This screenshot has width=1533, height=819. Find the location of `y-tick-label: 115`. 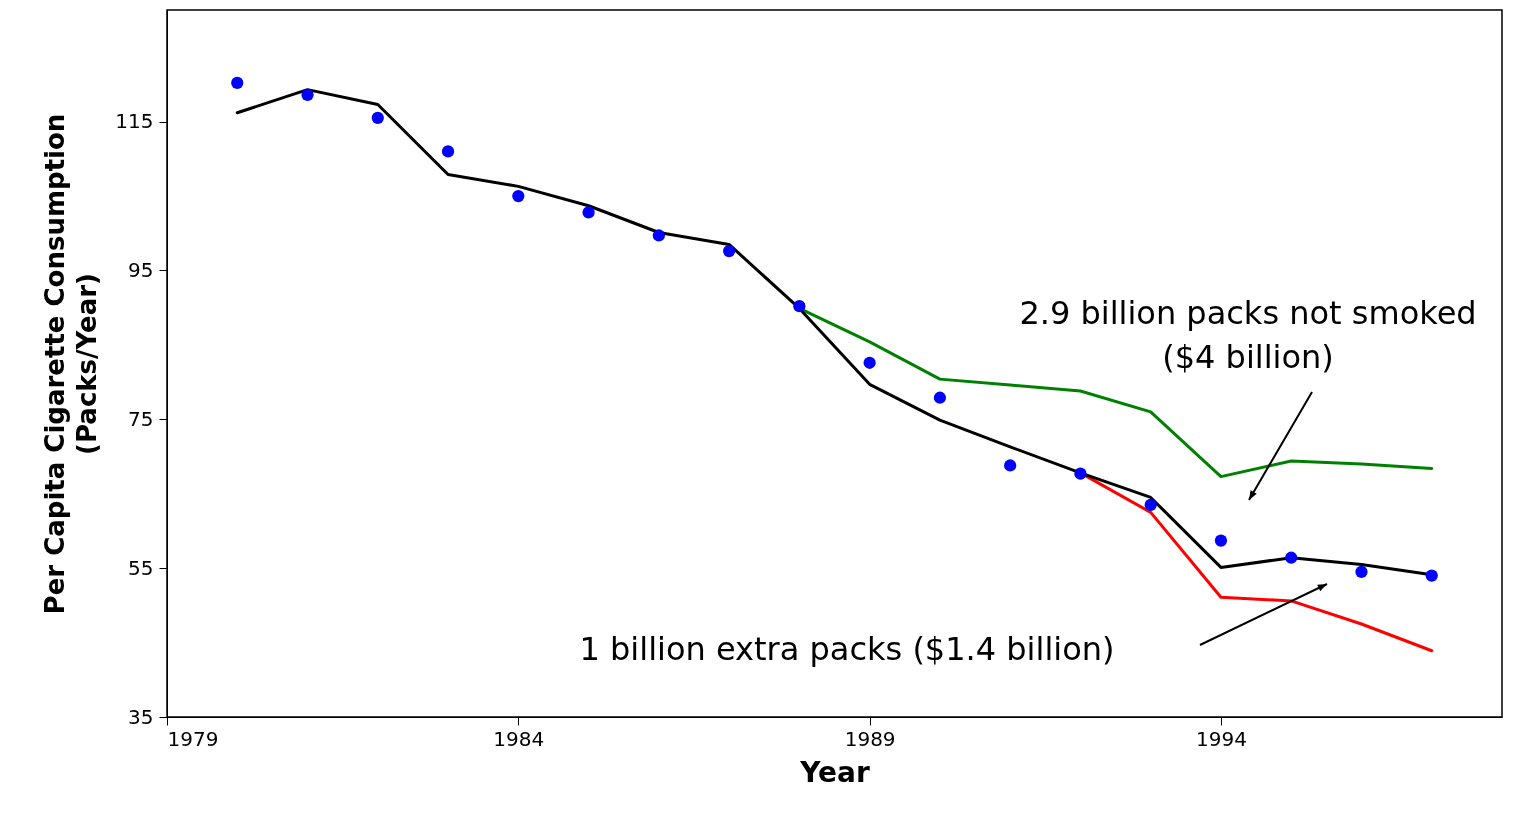

y-tick-label: 115 is located at coordinates (134, 121).